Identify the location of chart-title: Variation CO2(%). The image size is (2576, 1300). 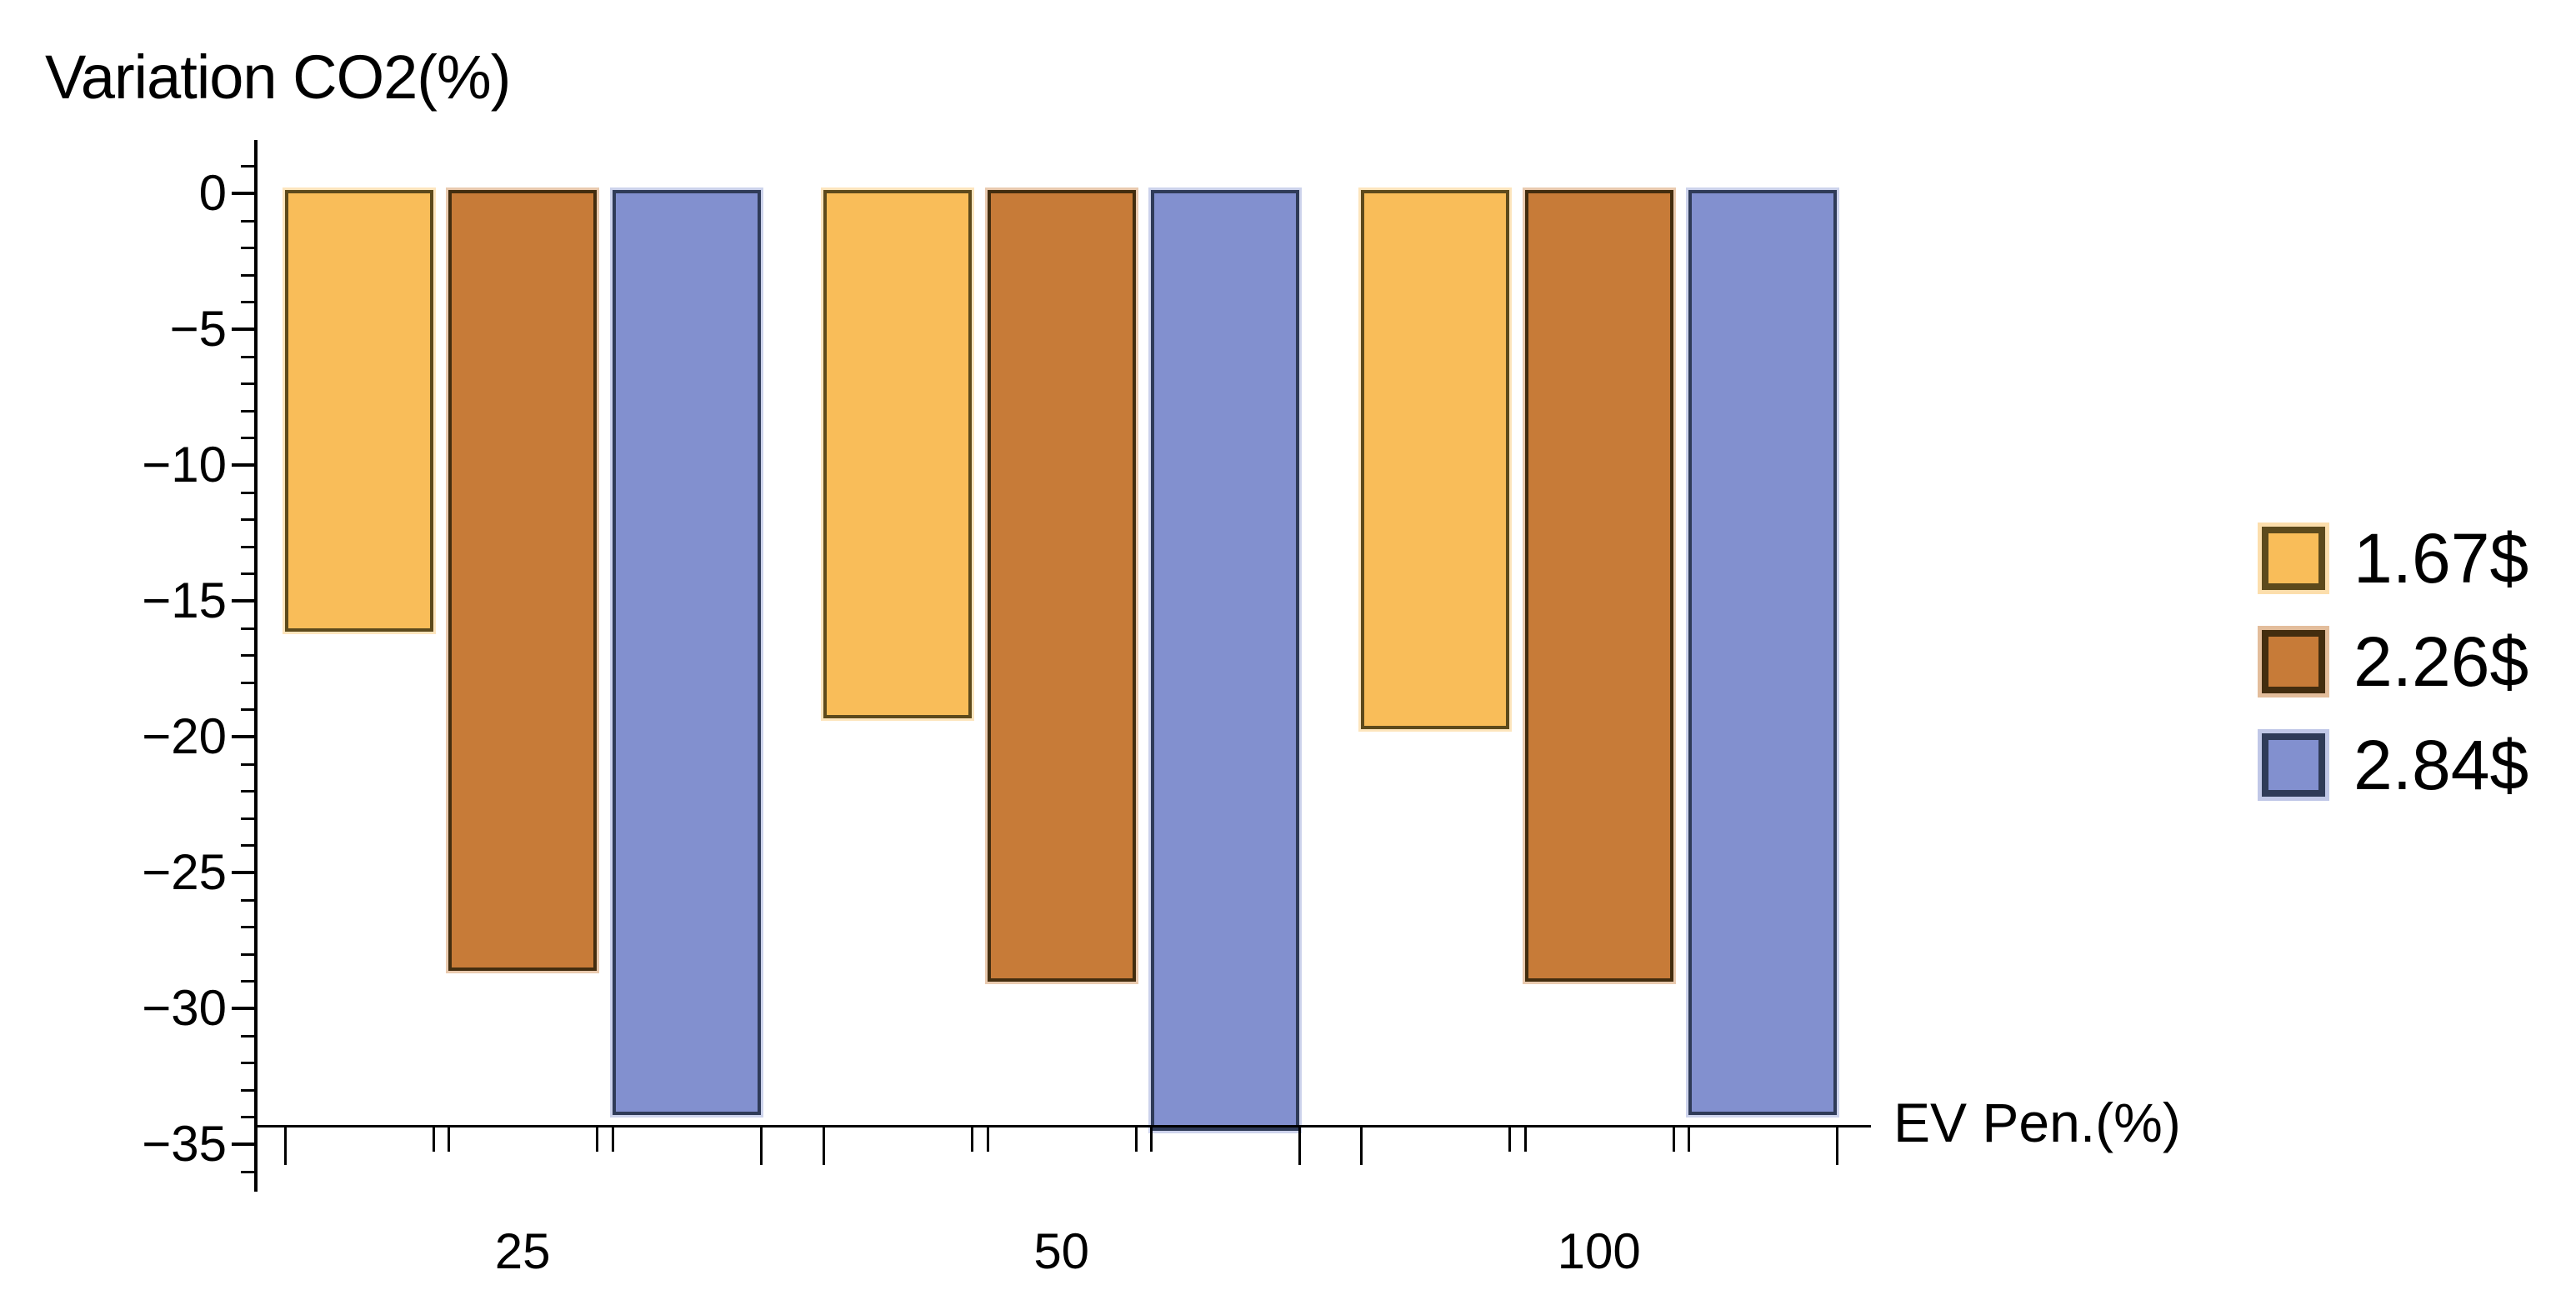
(278, 77).